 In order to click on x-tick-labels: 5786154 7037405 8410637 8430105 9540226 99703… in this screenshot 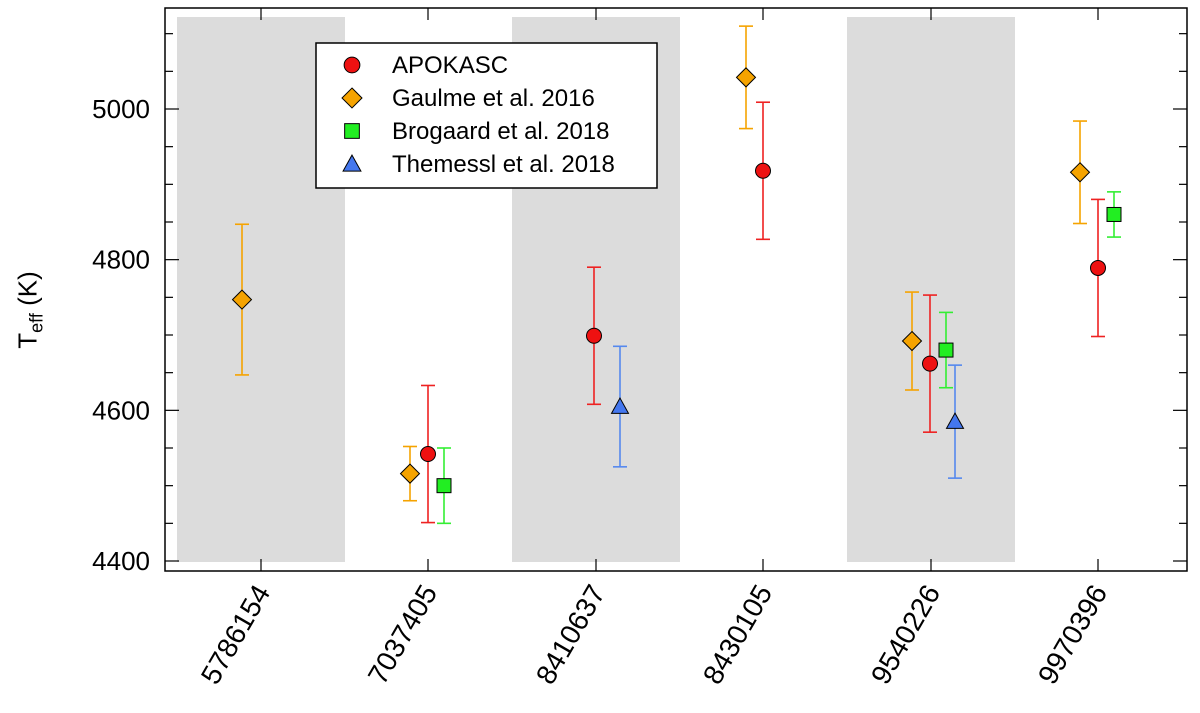, I will do `click(654, 635)`.